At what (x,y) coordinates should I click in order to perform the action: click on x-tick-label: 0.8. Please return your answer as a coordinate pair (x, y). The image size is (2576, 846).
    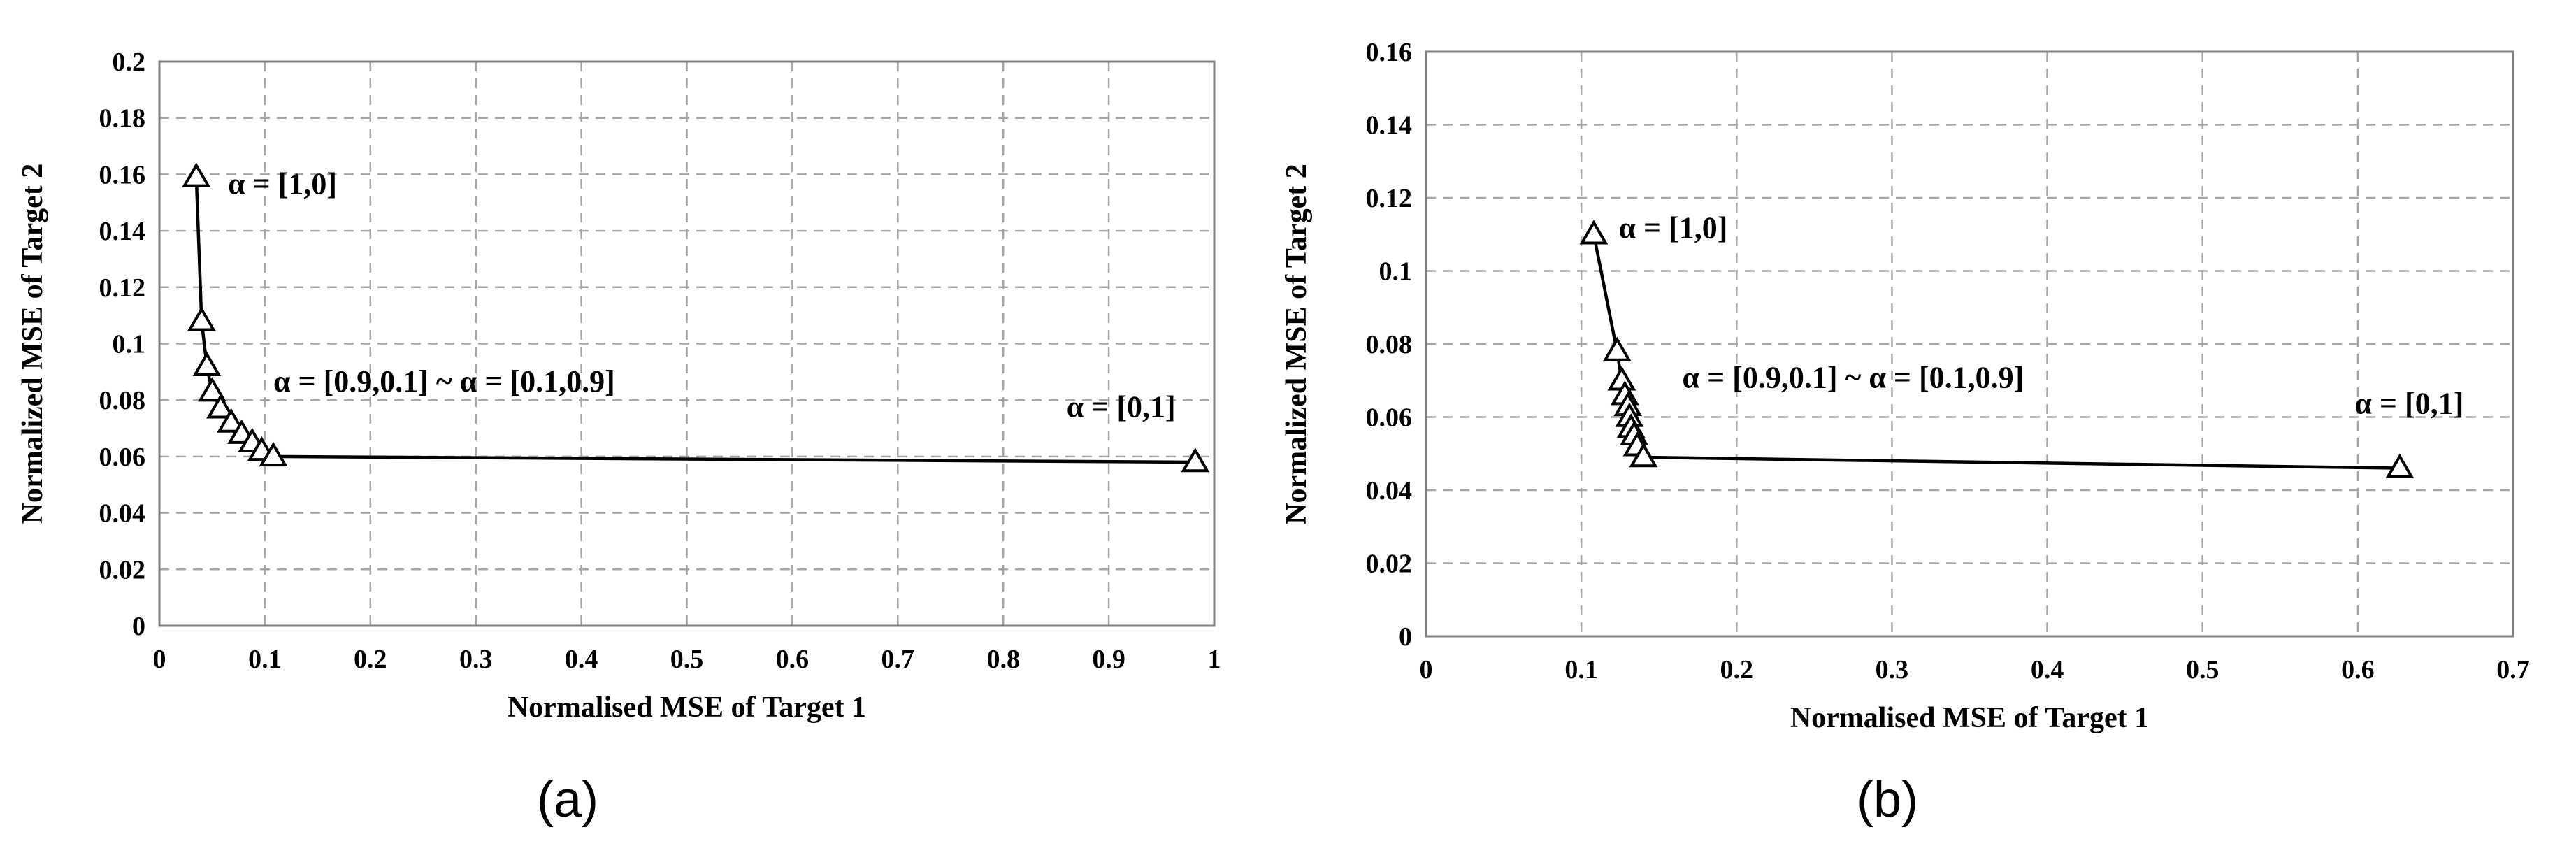
    Looking at the image, I should click on (1003, 659).